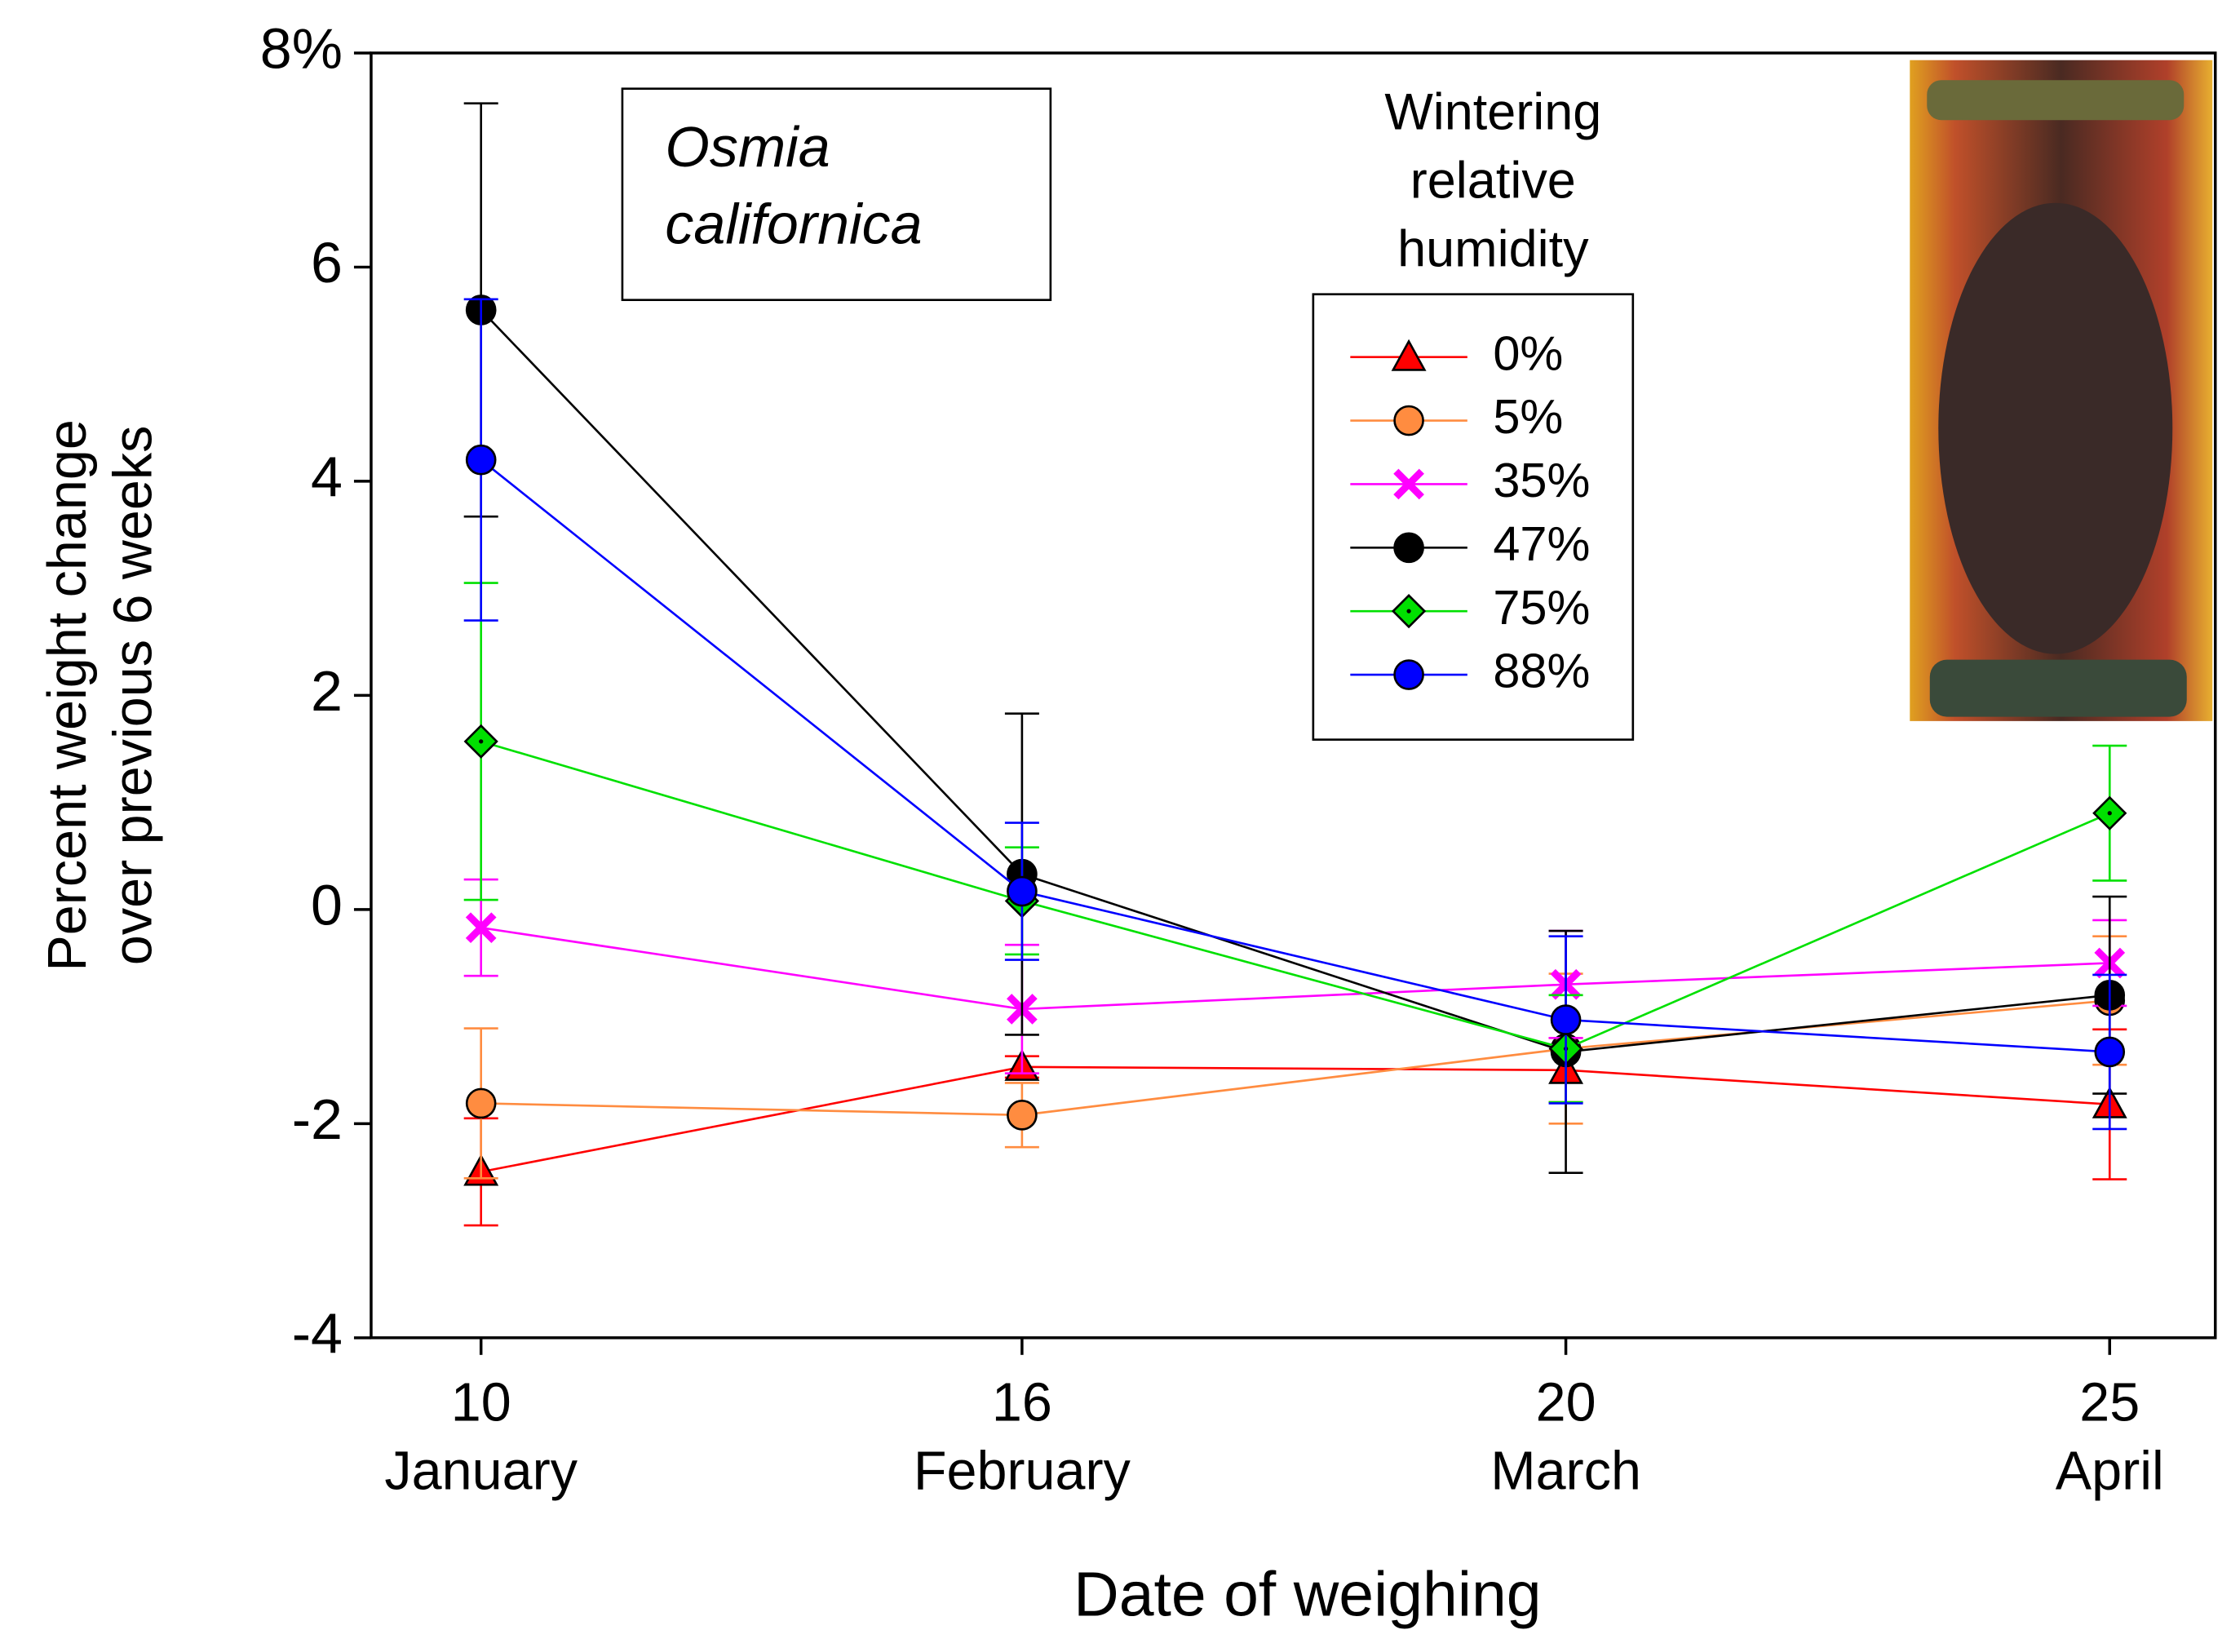 The height and width of the screenshot is (1652, 2231). Describe the element at coordinates (317, 1333) in the screenshot. I see `y-tick-label: -4` at that location.